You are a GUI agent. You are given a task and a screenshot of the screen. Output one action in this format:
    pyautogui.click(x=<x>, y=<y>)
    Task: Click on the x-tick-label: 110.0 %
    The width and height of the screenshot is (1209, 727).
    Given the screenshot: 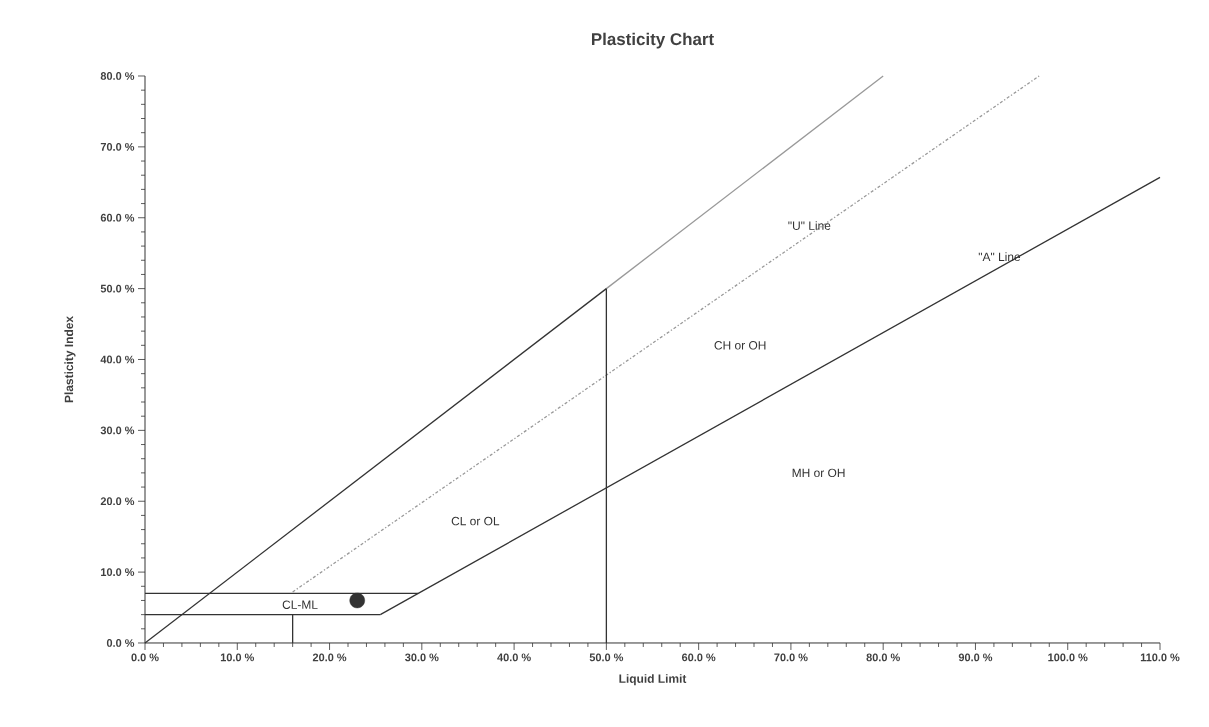 What is the action you would take?
    pyautogui.click(x=1160, y=657)
    